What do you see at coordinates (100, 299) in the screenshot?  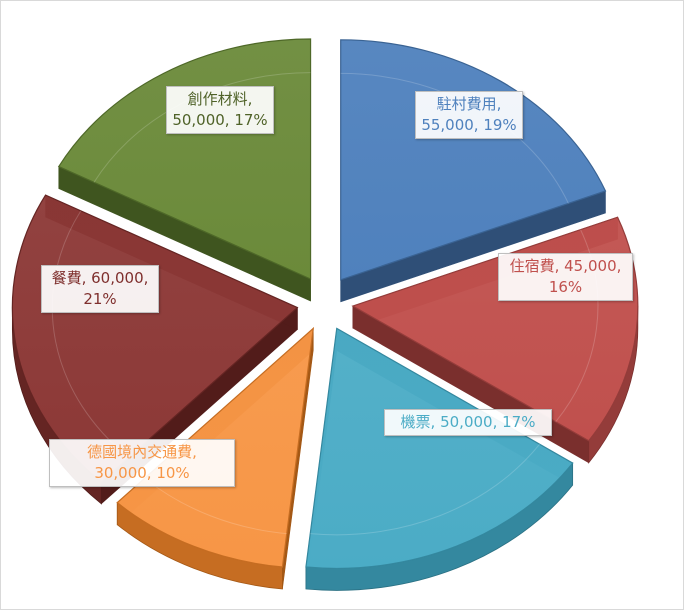 I see `data-label-line: 21%` at bounding box center [100, 299].